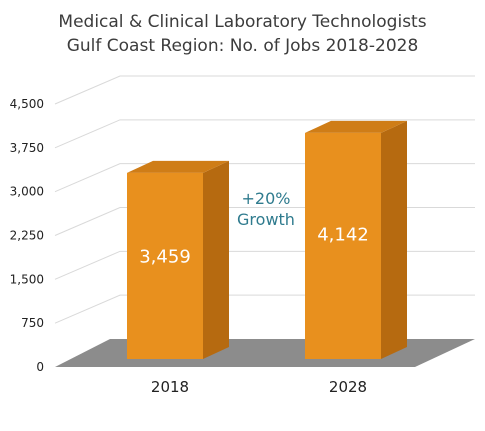  I want to click on bar-2018, so click(165, 265).